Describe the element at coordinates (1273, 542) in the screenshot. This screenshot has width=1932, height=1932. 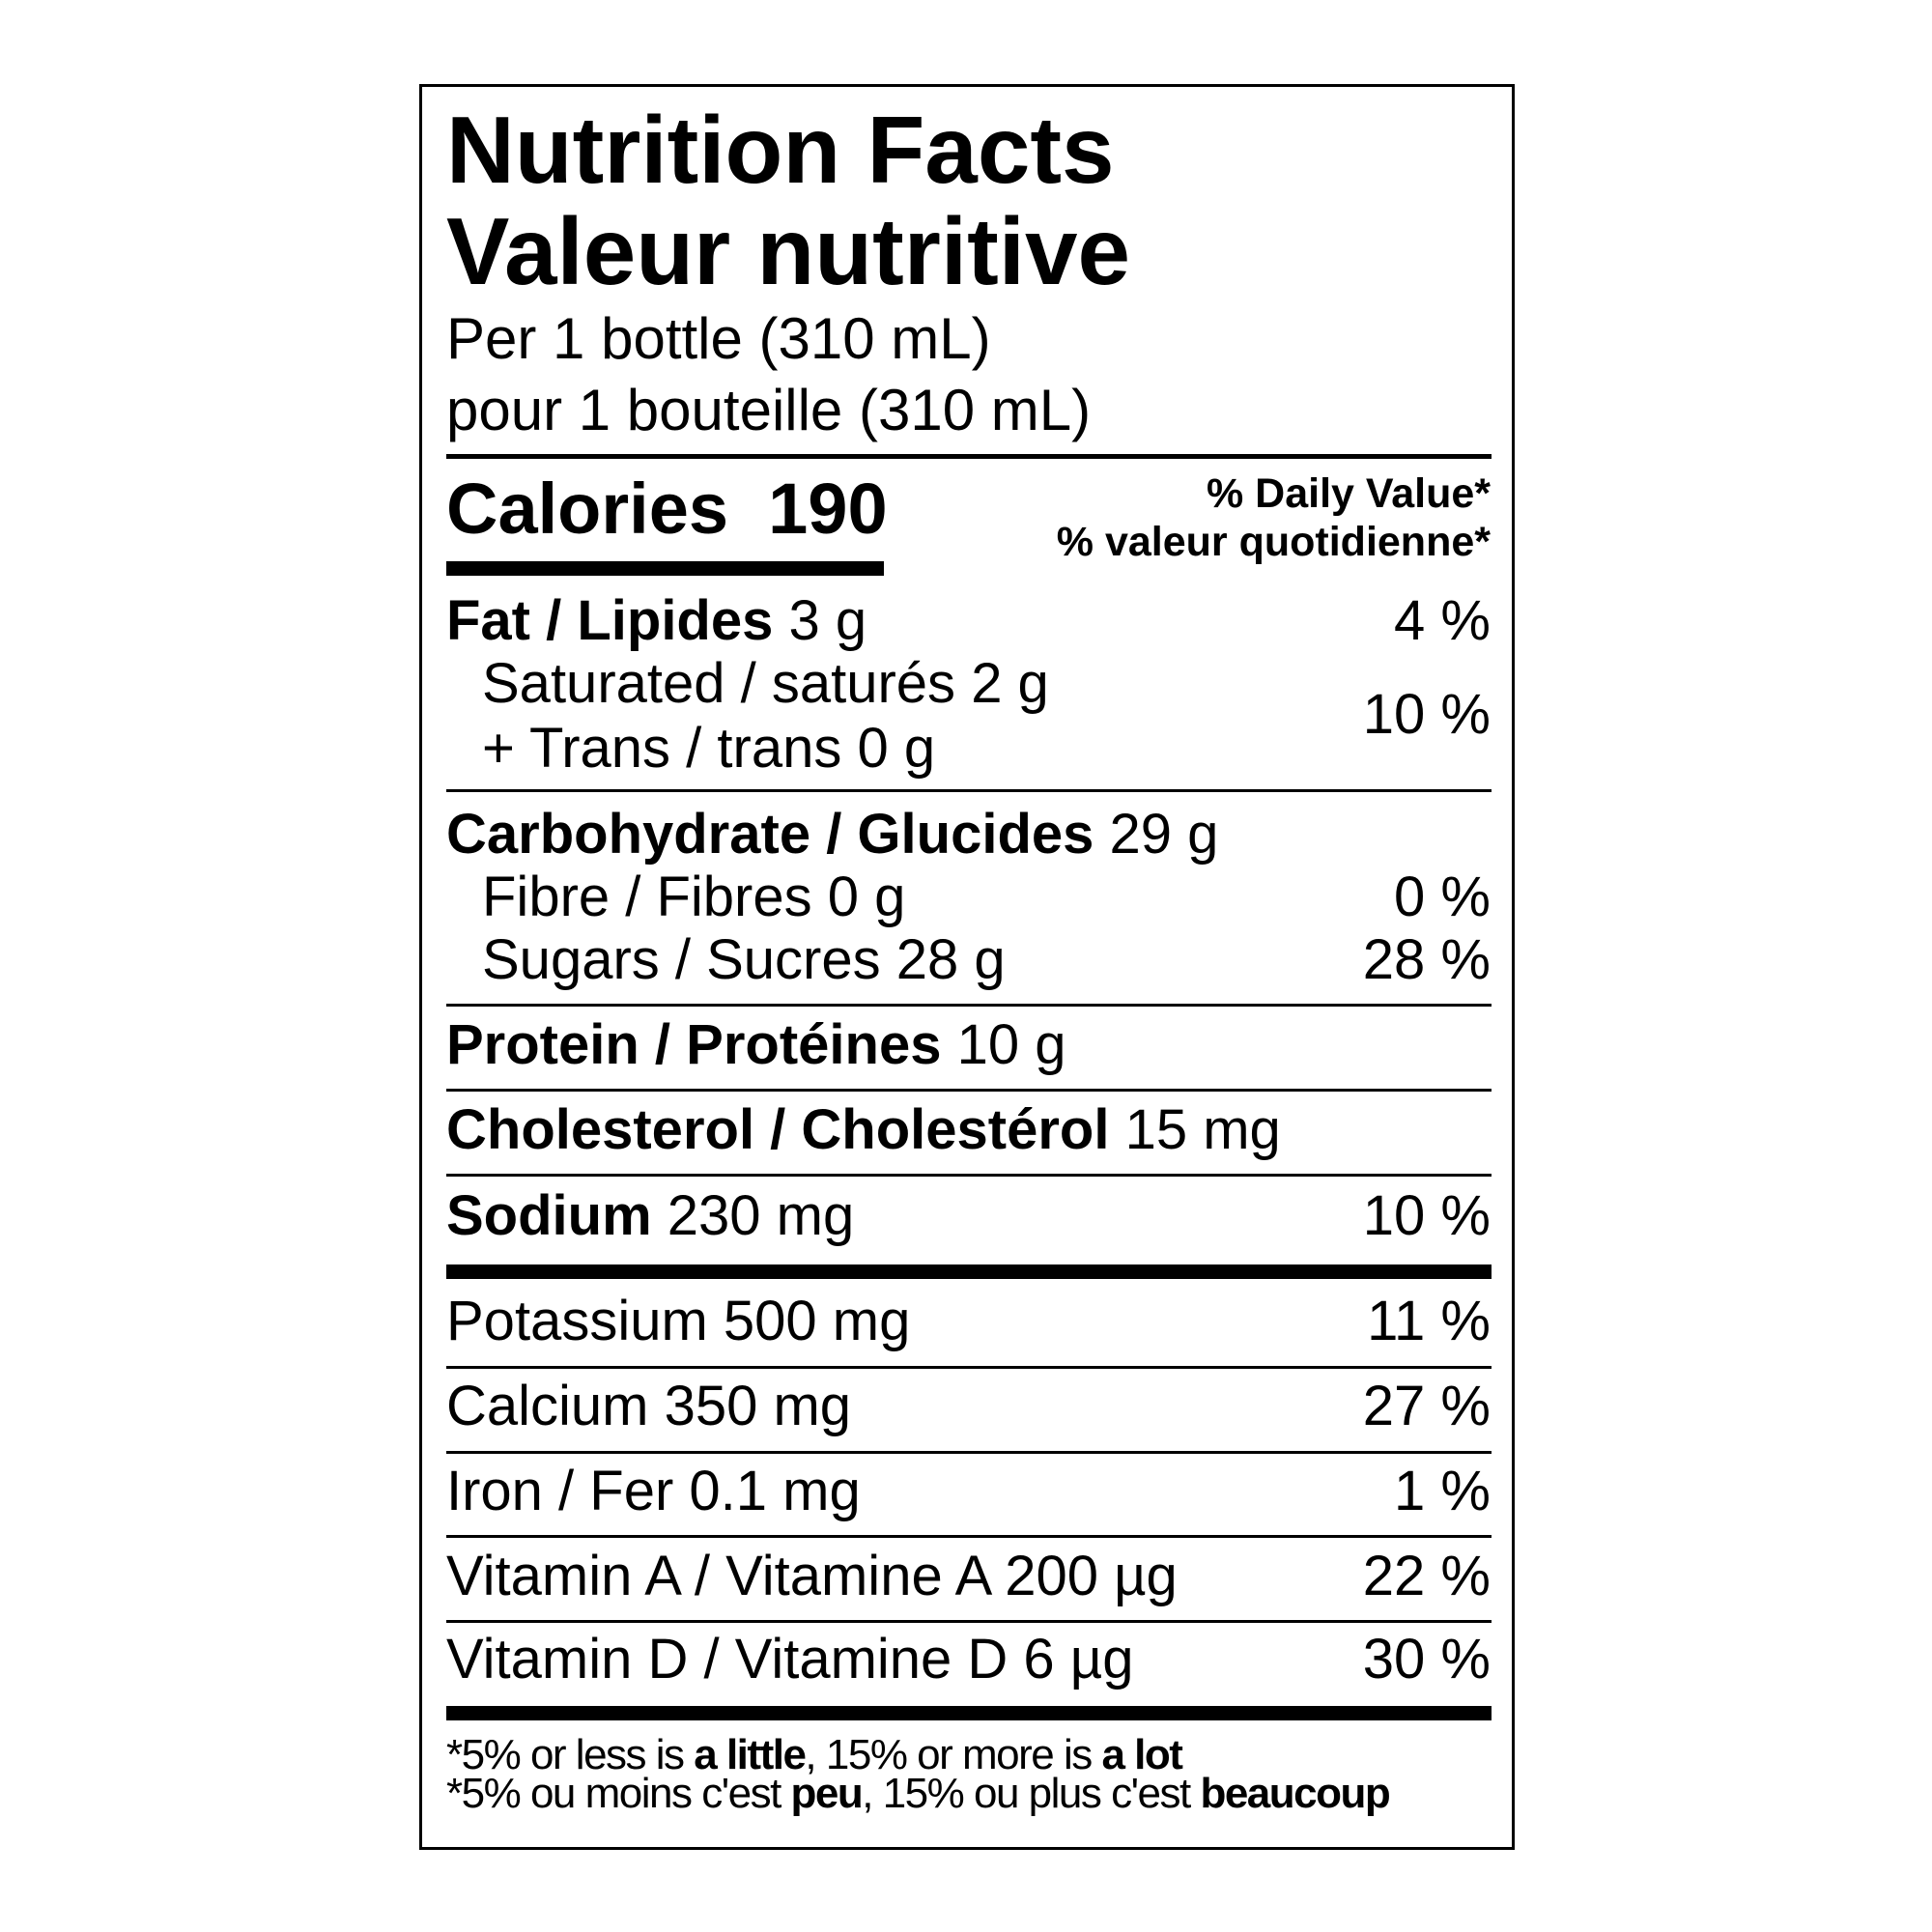
I see `dv-header-fr: % valeur quotidienne*` at that location.